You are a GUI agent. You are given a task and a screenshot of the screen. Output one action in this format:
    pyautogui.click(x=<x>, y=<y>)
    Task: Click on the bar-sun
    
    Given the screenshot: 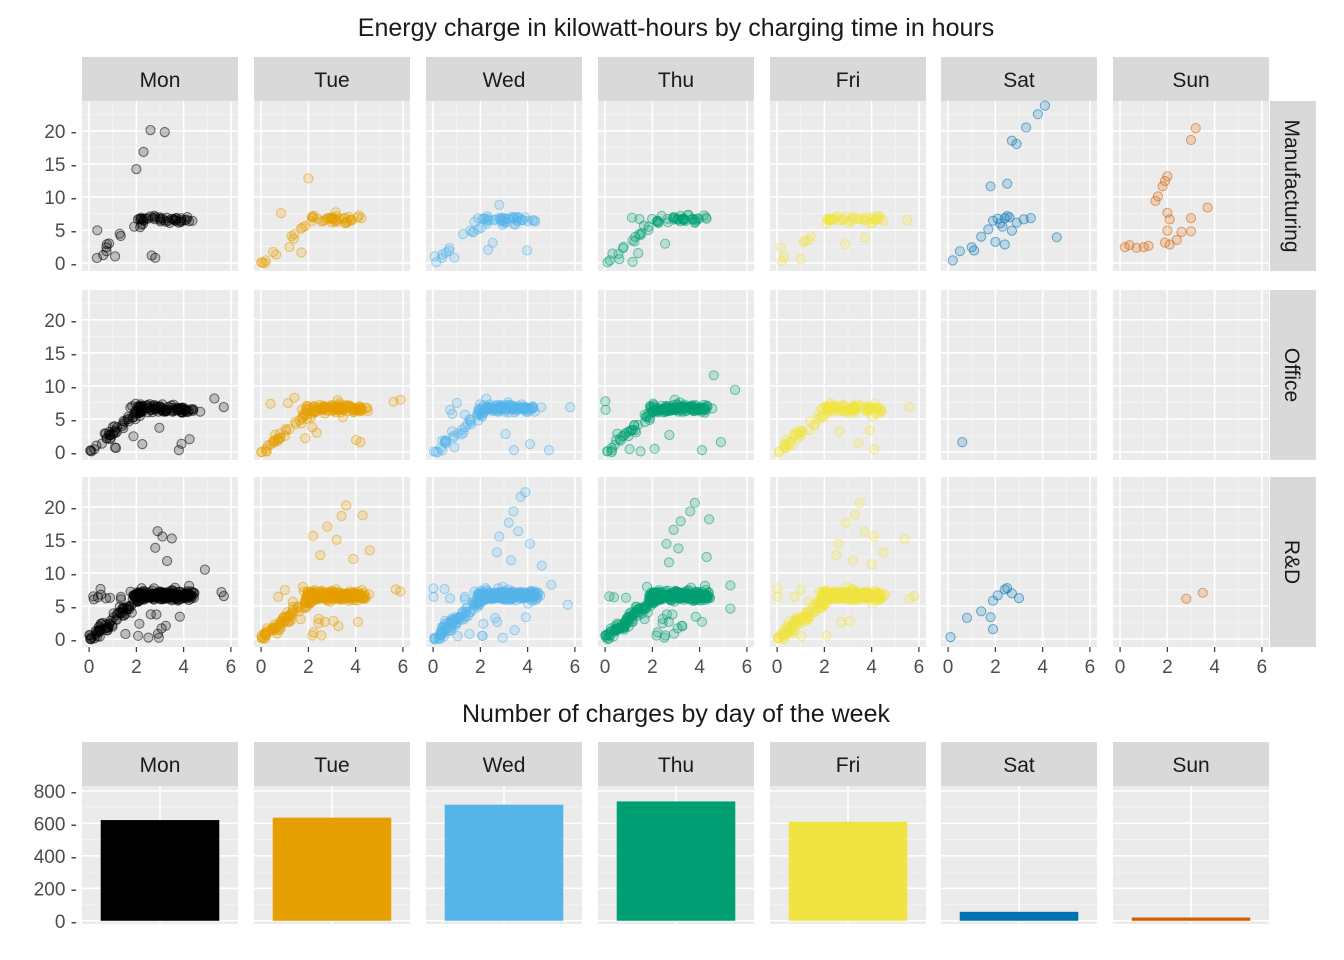 What is the action you would take?
    pyautogui.click(x=1191, y=919)
    